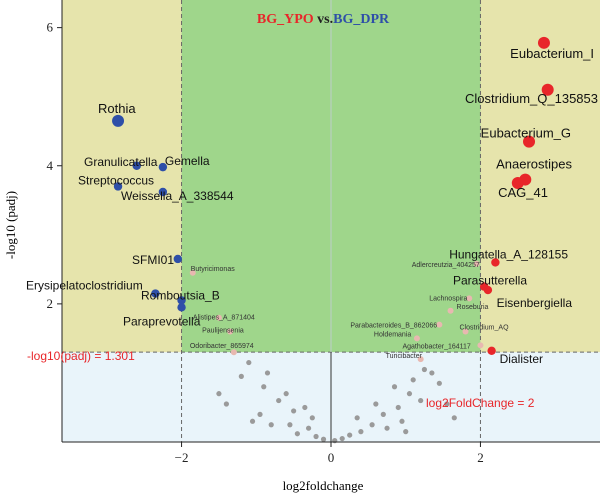 Image resolution: width=600 pixels, height=498 pixels. What do you see at coordinates (540, 176) in the screenshot?
I see `up-regulated-region` at bounding box center [540, 176].